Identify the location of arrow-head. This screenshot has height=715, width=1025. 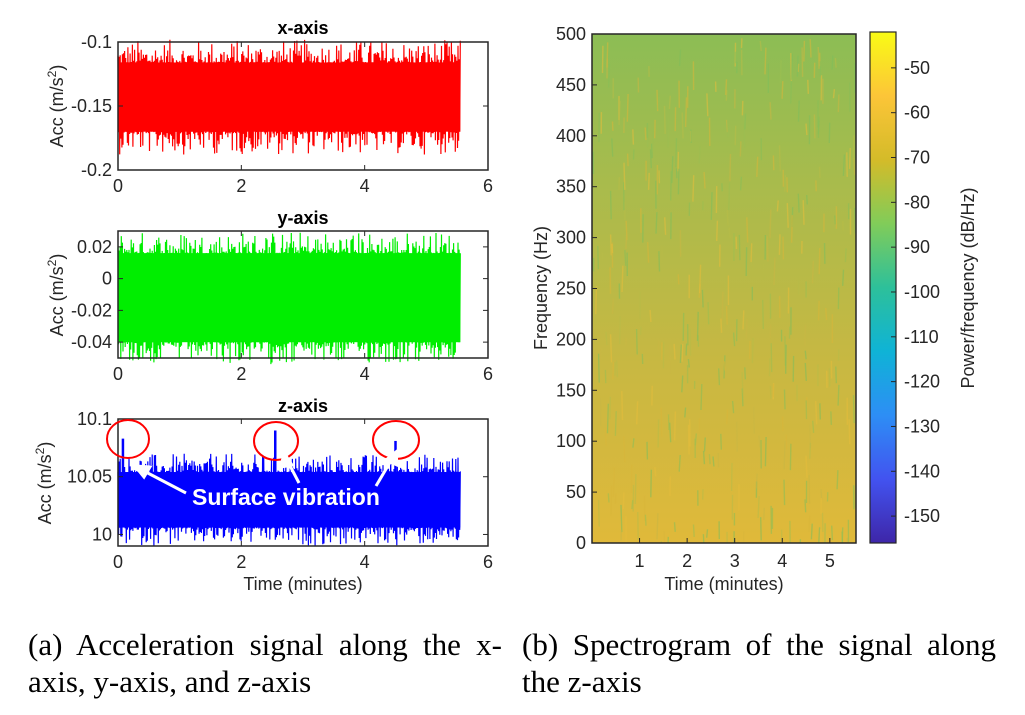
(391, 458).